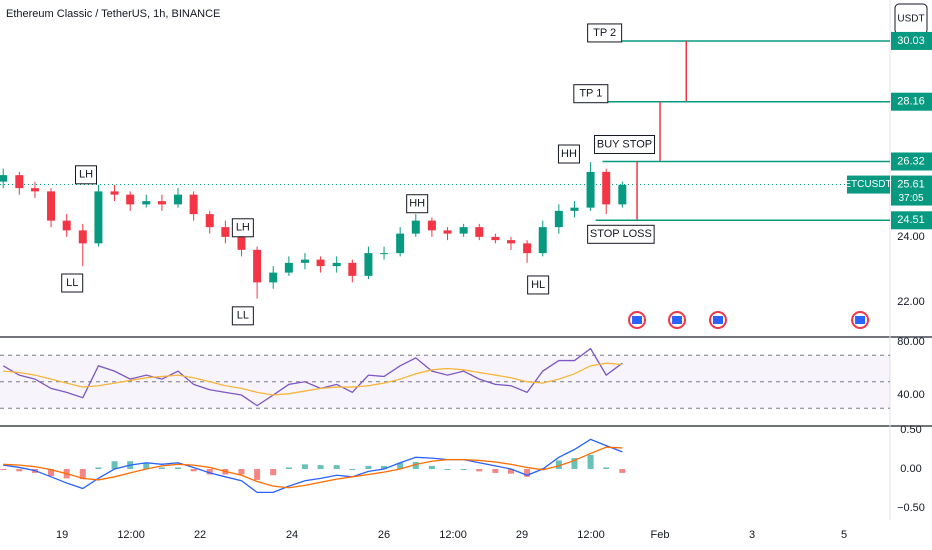 This screenshot has height=550, width=932. I want to click on pattern-label: LH, so click(243, 228).